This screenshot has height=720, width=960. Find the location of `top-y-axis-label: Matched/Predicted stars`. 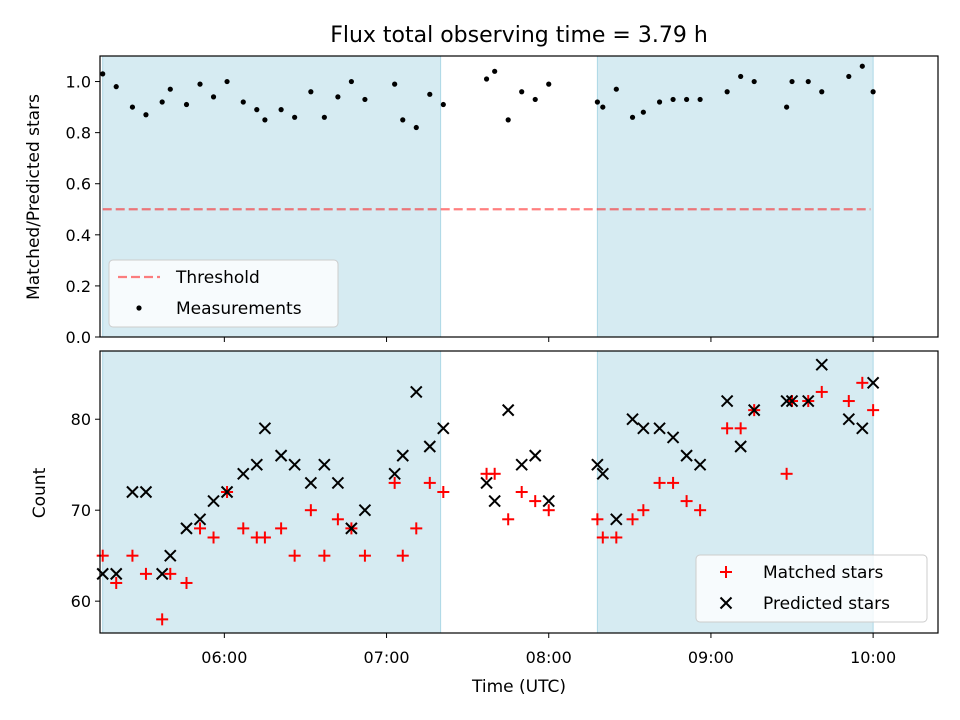

top-y-axis-label: Matched/Predicted stars is located at coordinates (34, 197).